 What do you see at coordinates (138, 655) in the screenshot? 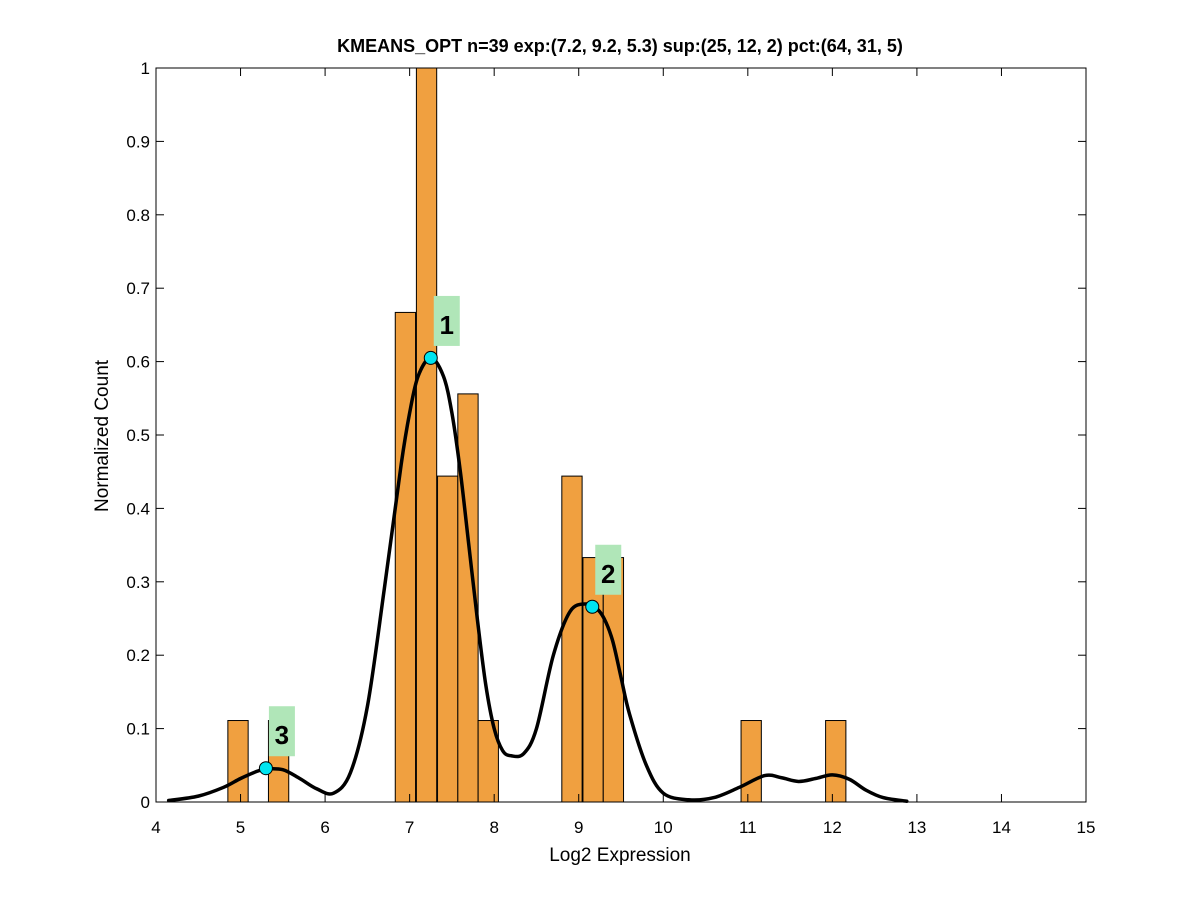
I see `y-tick-label: 0.2` at bounding box center [138, 655].